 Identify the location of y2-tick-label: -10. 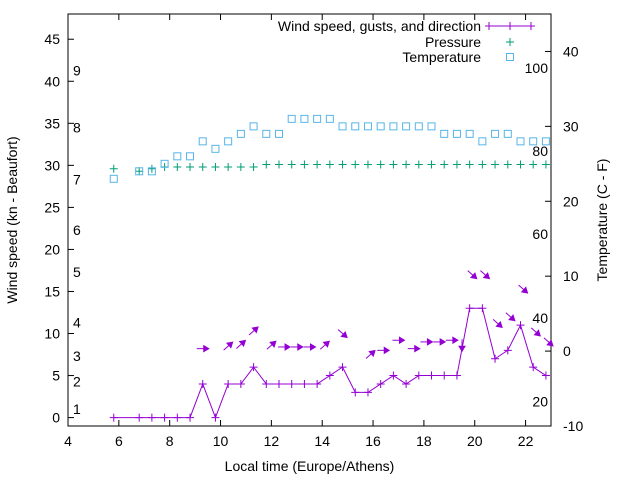
(573, 426).